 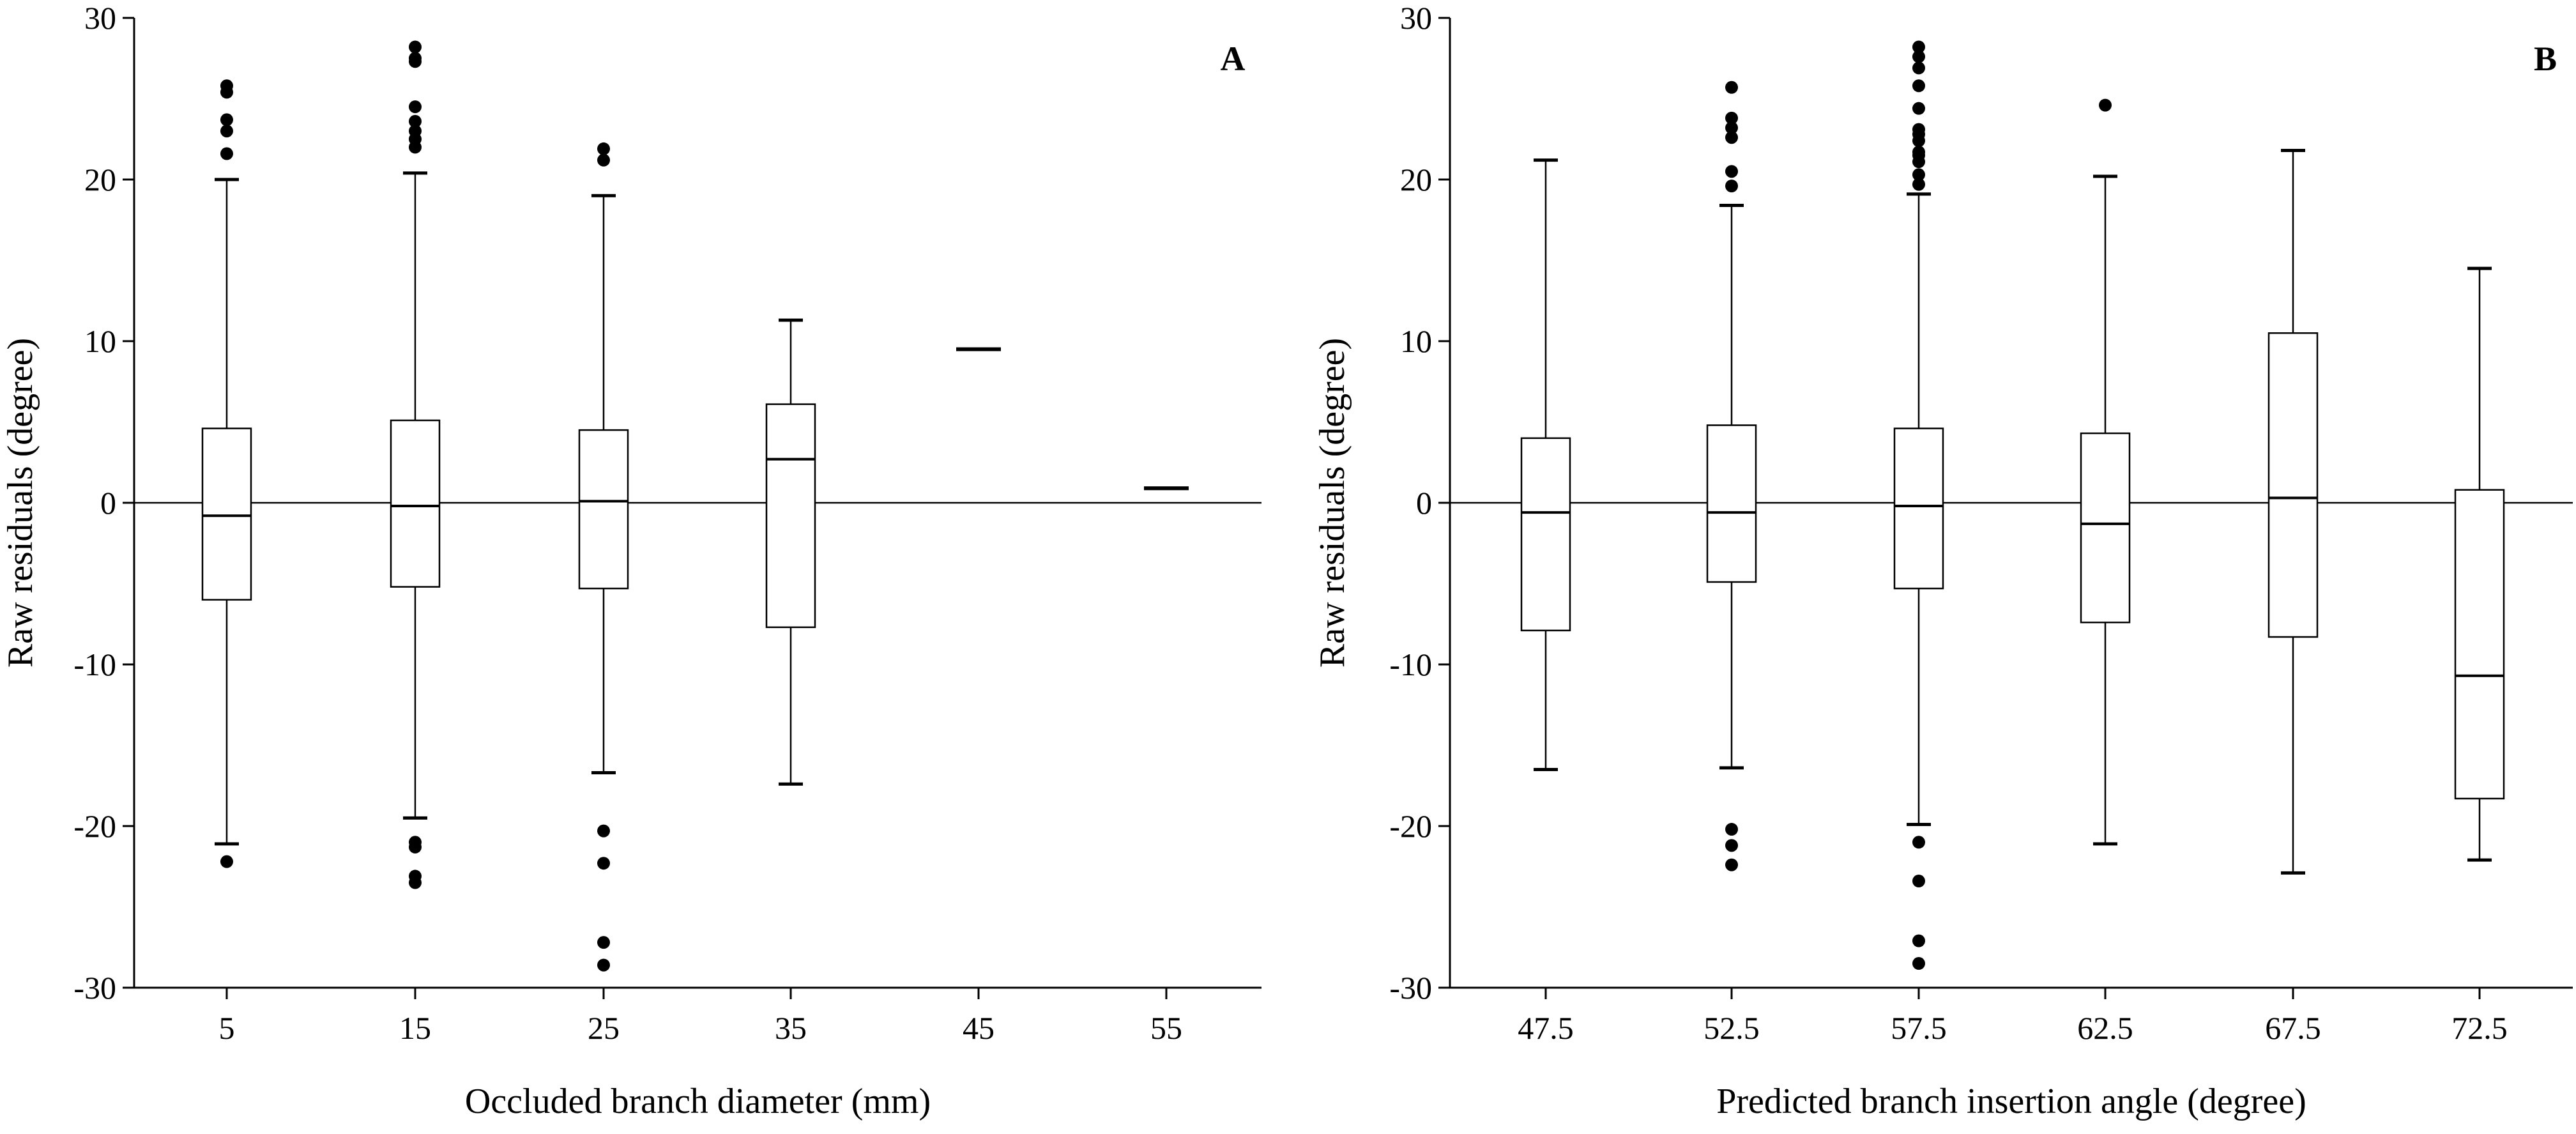 What do you see at coordinates (1233, 59) in the screenshot?
I see `panel-letter: A` at bounding box center [1233, 59].